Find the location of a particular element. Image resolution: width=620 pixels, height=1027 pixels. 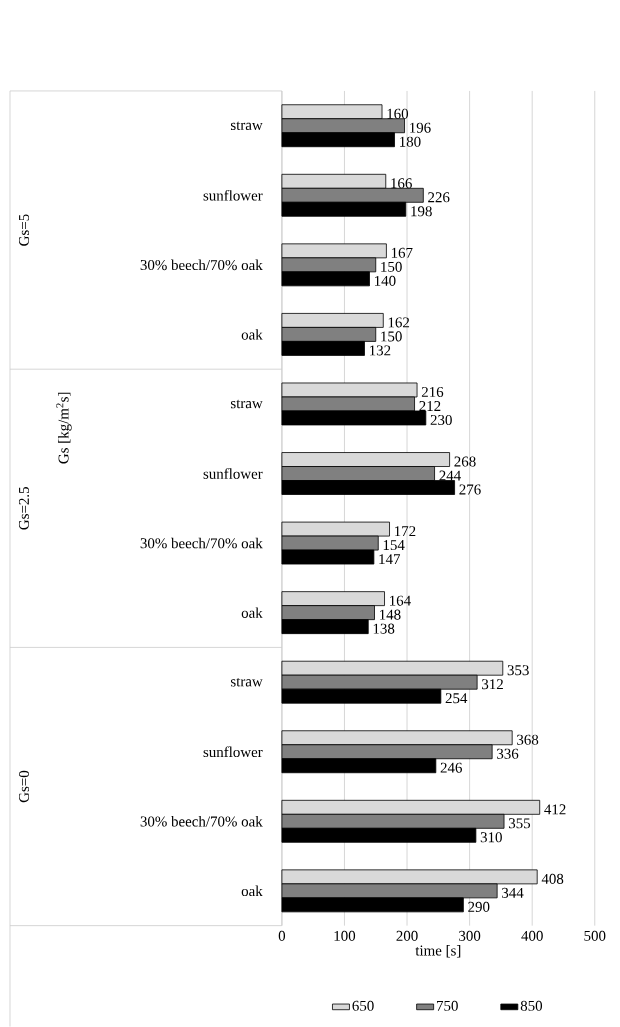

data-label: 408 is located at coordinates (552, 878).